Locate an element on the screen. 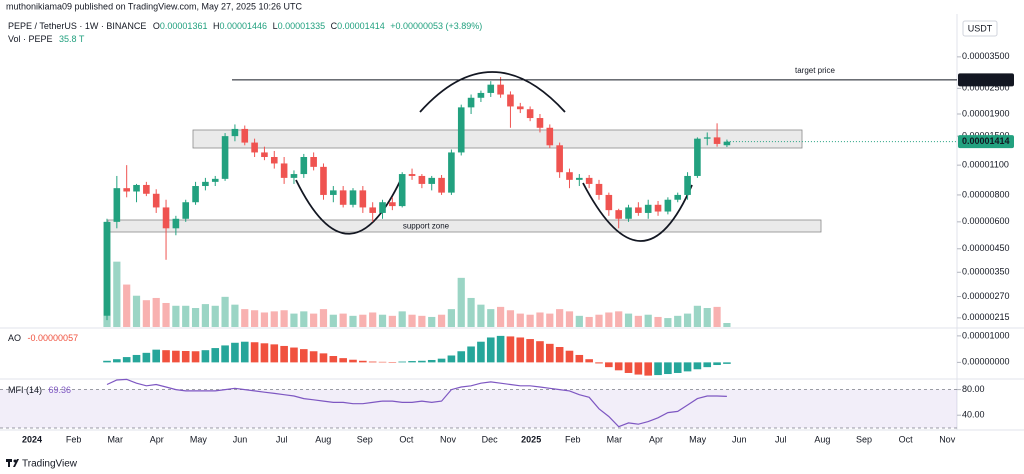 The height and width of the screenshot is (474, 1024). ao-name: AO is located at coordinates (14, 338).